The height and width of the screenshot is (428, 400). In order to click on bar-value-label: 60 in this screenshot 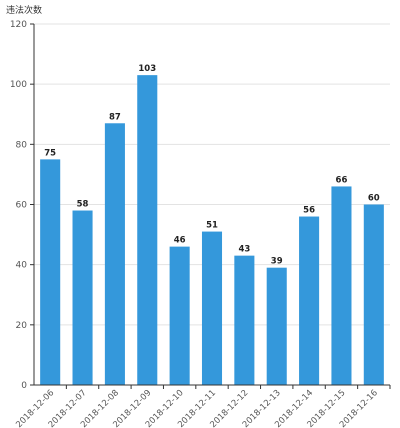, I will do `click(374, 199)`.